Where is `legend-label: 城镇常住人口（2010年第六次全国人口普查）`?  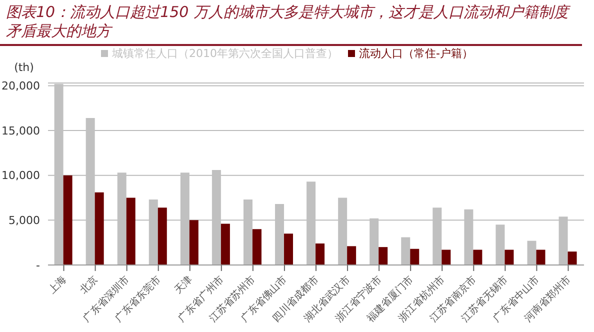
legend-label: 城镇常住人口（2010年第六次全国人口普查） is located at coordinates (225, 53).